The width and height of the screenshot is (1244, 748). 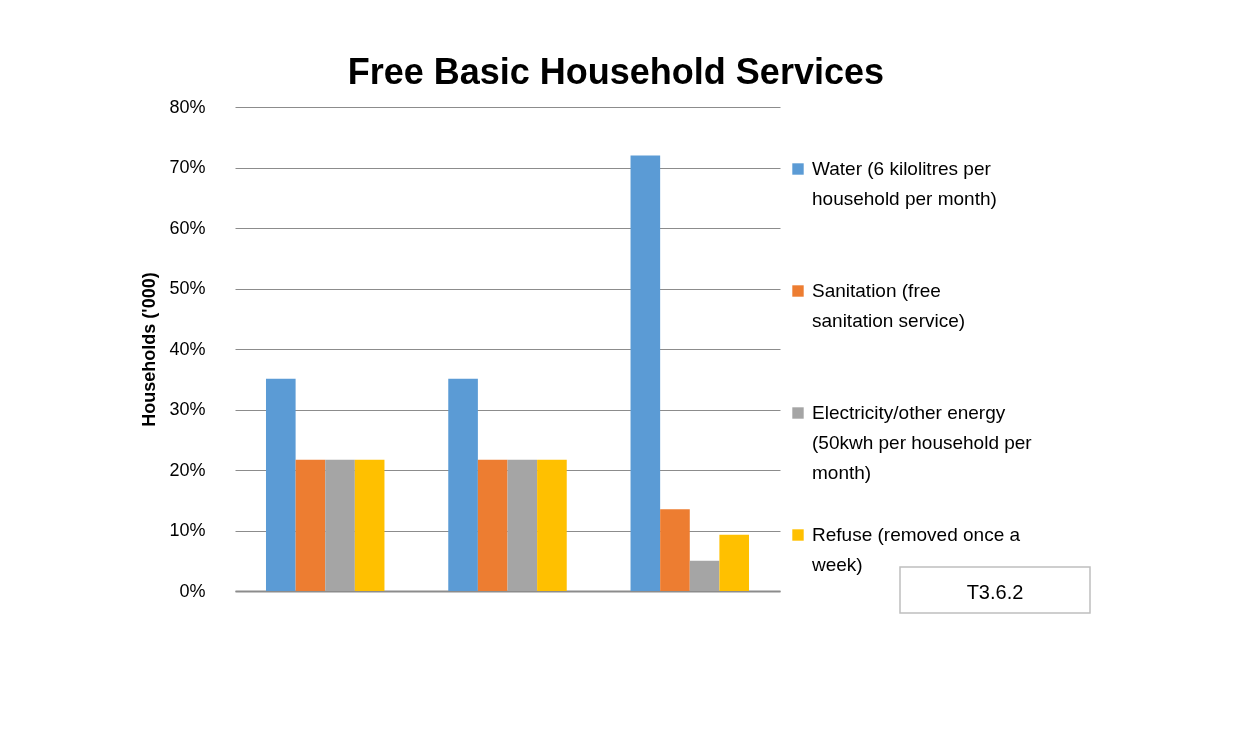 What do you see at coordinates (916, 549) in the screenshot?
I see `legend-label: Refuse (removed once a week)` at bounding box center [916, 549].